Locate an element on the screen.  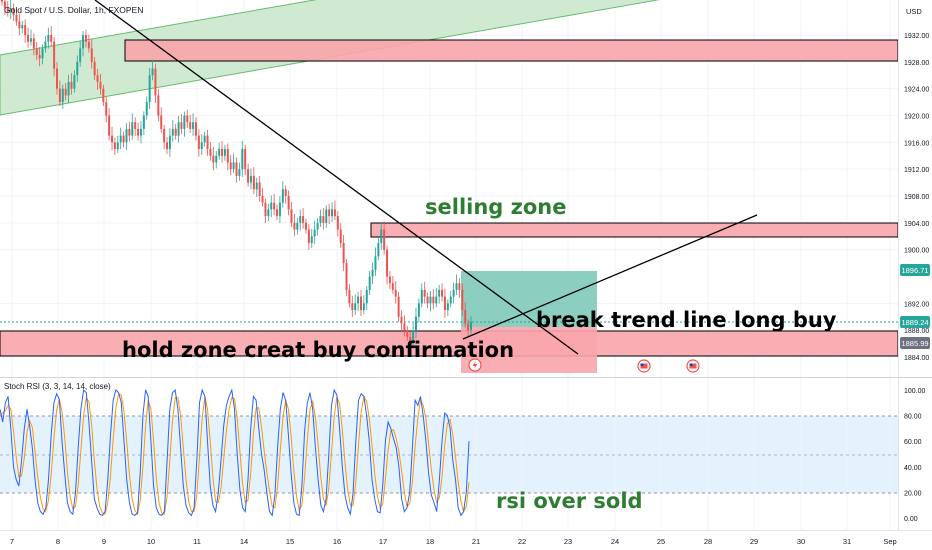
svg-text: 1885.99 is located at coordinates (914, 343).